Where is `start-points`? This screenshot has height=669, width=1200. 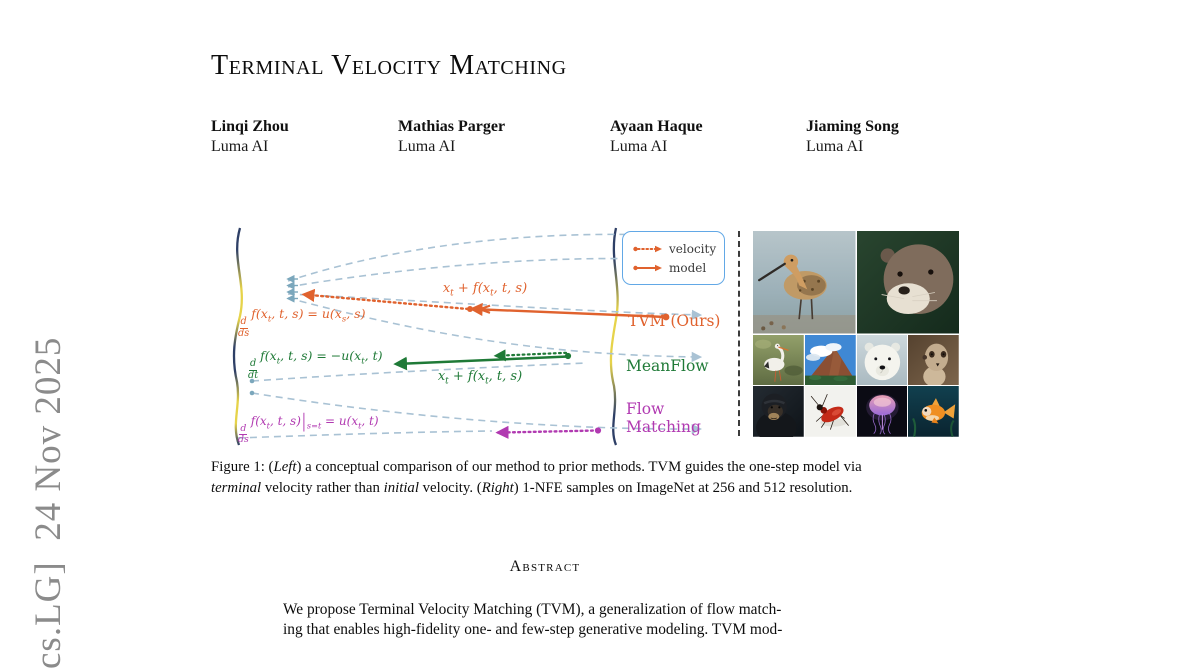 start-points is located at coordinates (273, 335).